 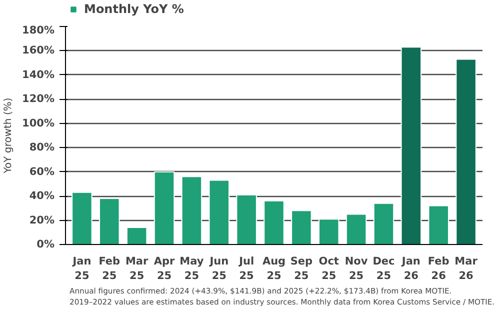 What do you see at coordinates (246, 269) in the screenshot?
I see `x-tick-label: Jul 25` at bounding box center [246, 269].